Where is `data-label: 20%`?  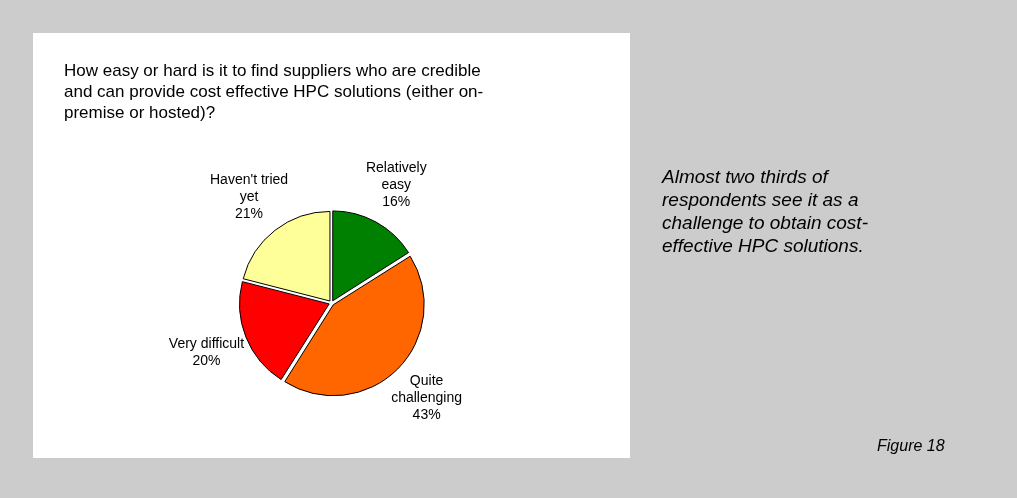 data-label: 20% is located at coordinates (206, 359).